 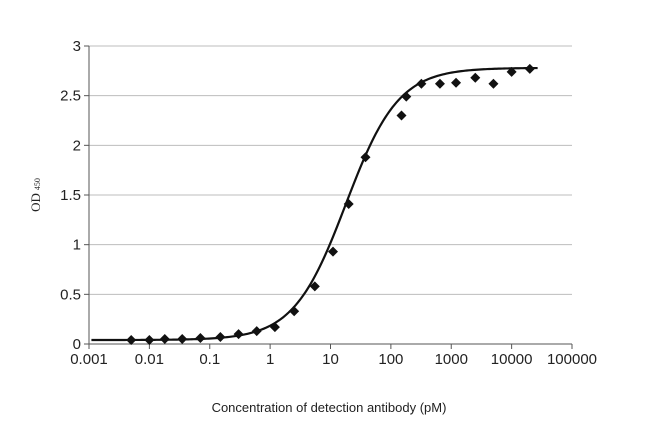 What do you see at coordinates (89, 359) in the screenshot?
I see `x-tick-label: 0.001` at bounding box center [89, 359].